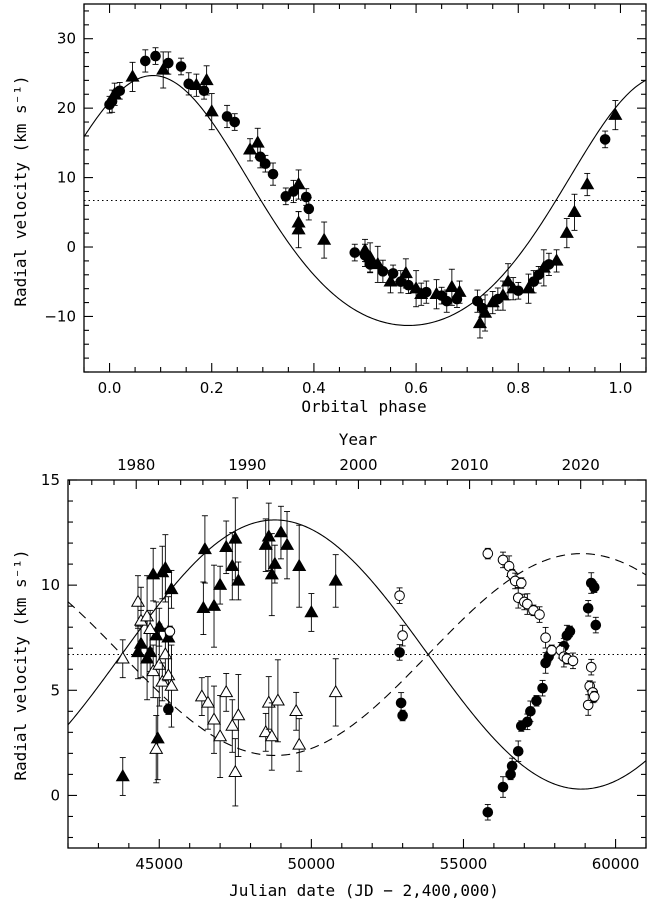 This screenshot has width=665, height=904. Describe the element at coordinates (314, 388) in the screenshot. I see `phase-x-tick-label: 0.4` at that location.